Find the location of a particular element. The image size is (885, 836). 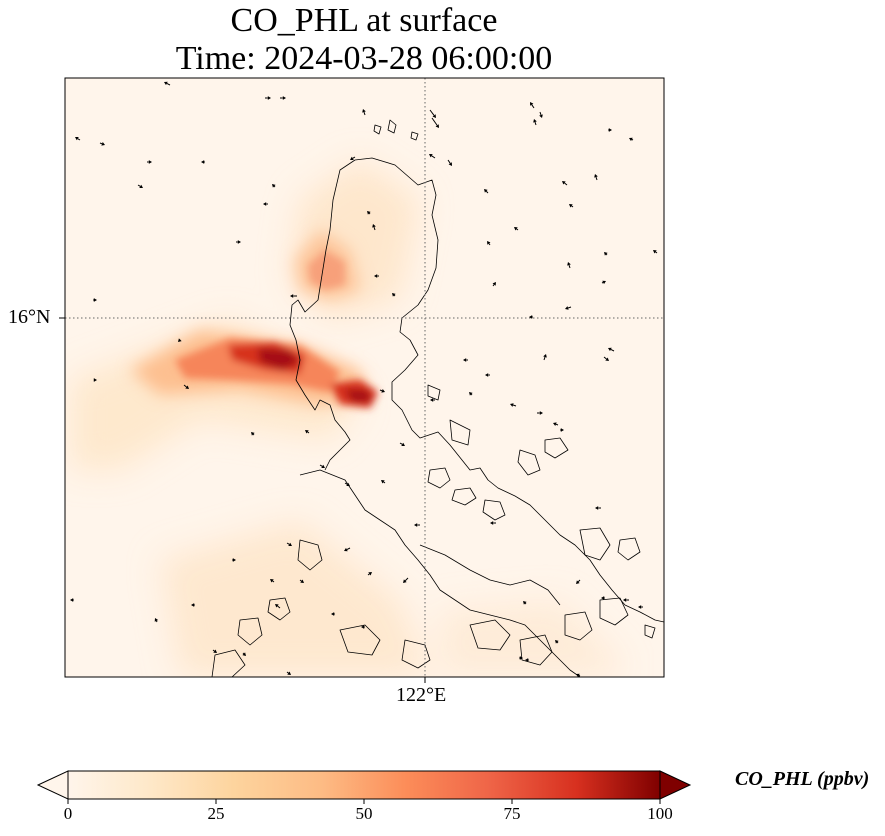

latitude-label: 16°N is located at coordinates (29, 317).